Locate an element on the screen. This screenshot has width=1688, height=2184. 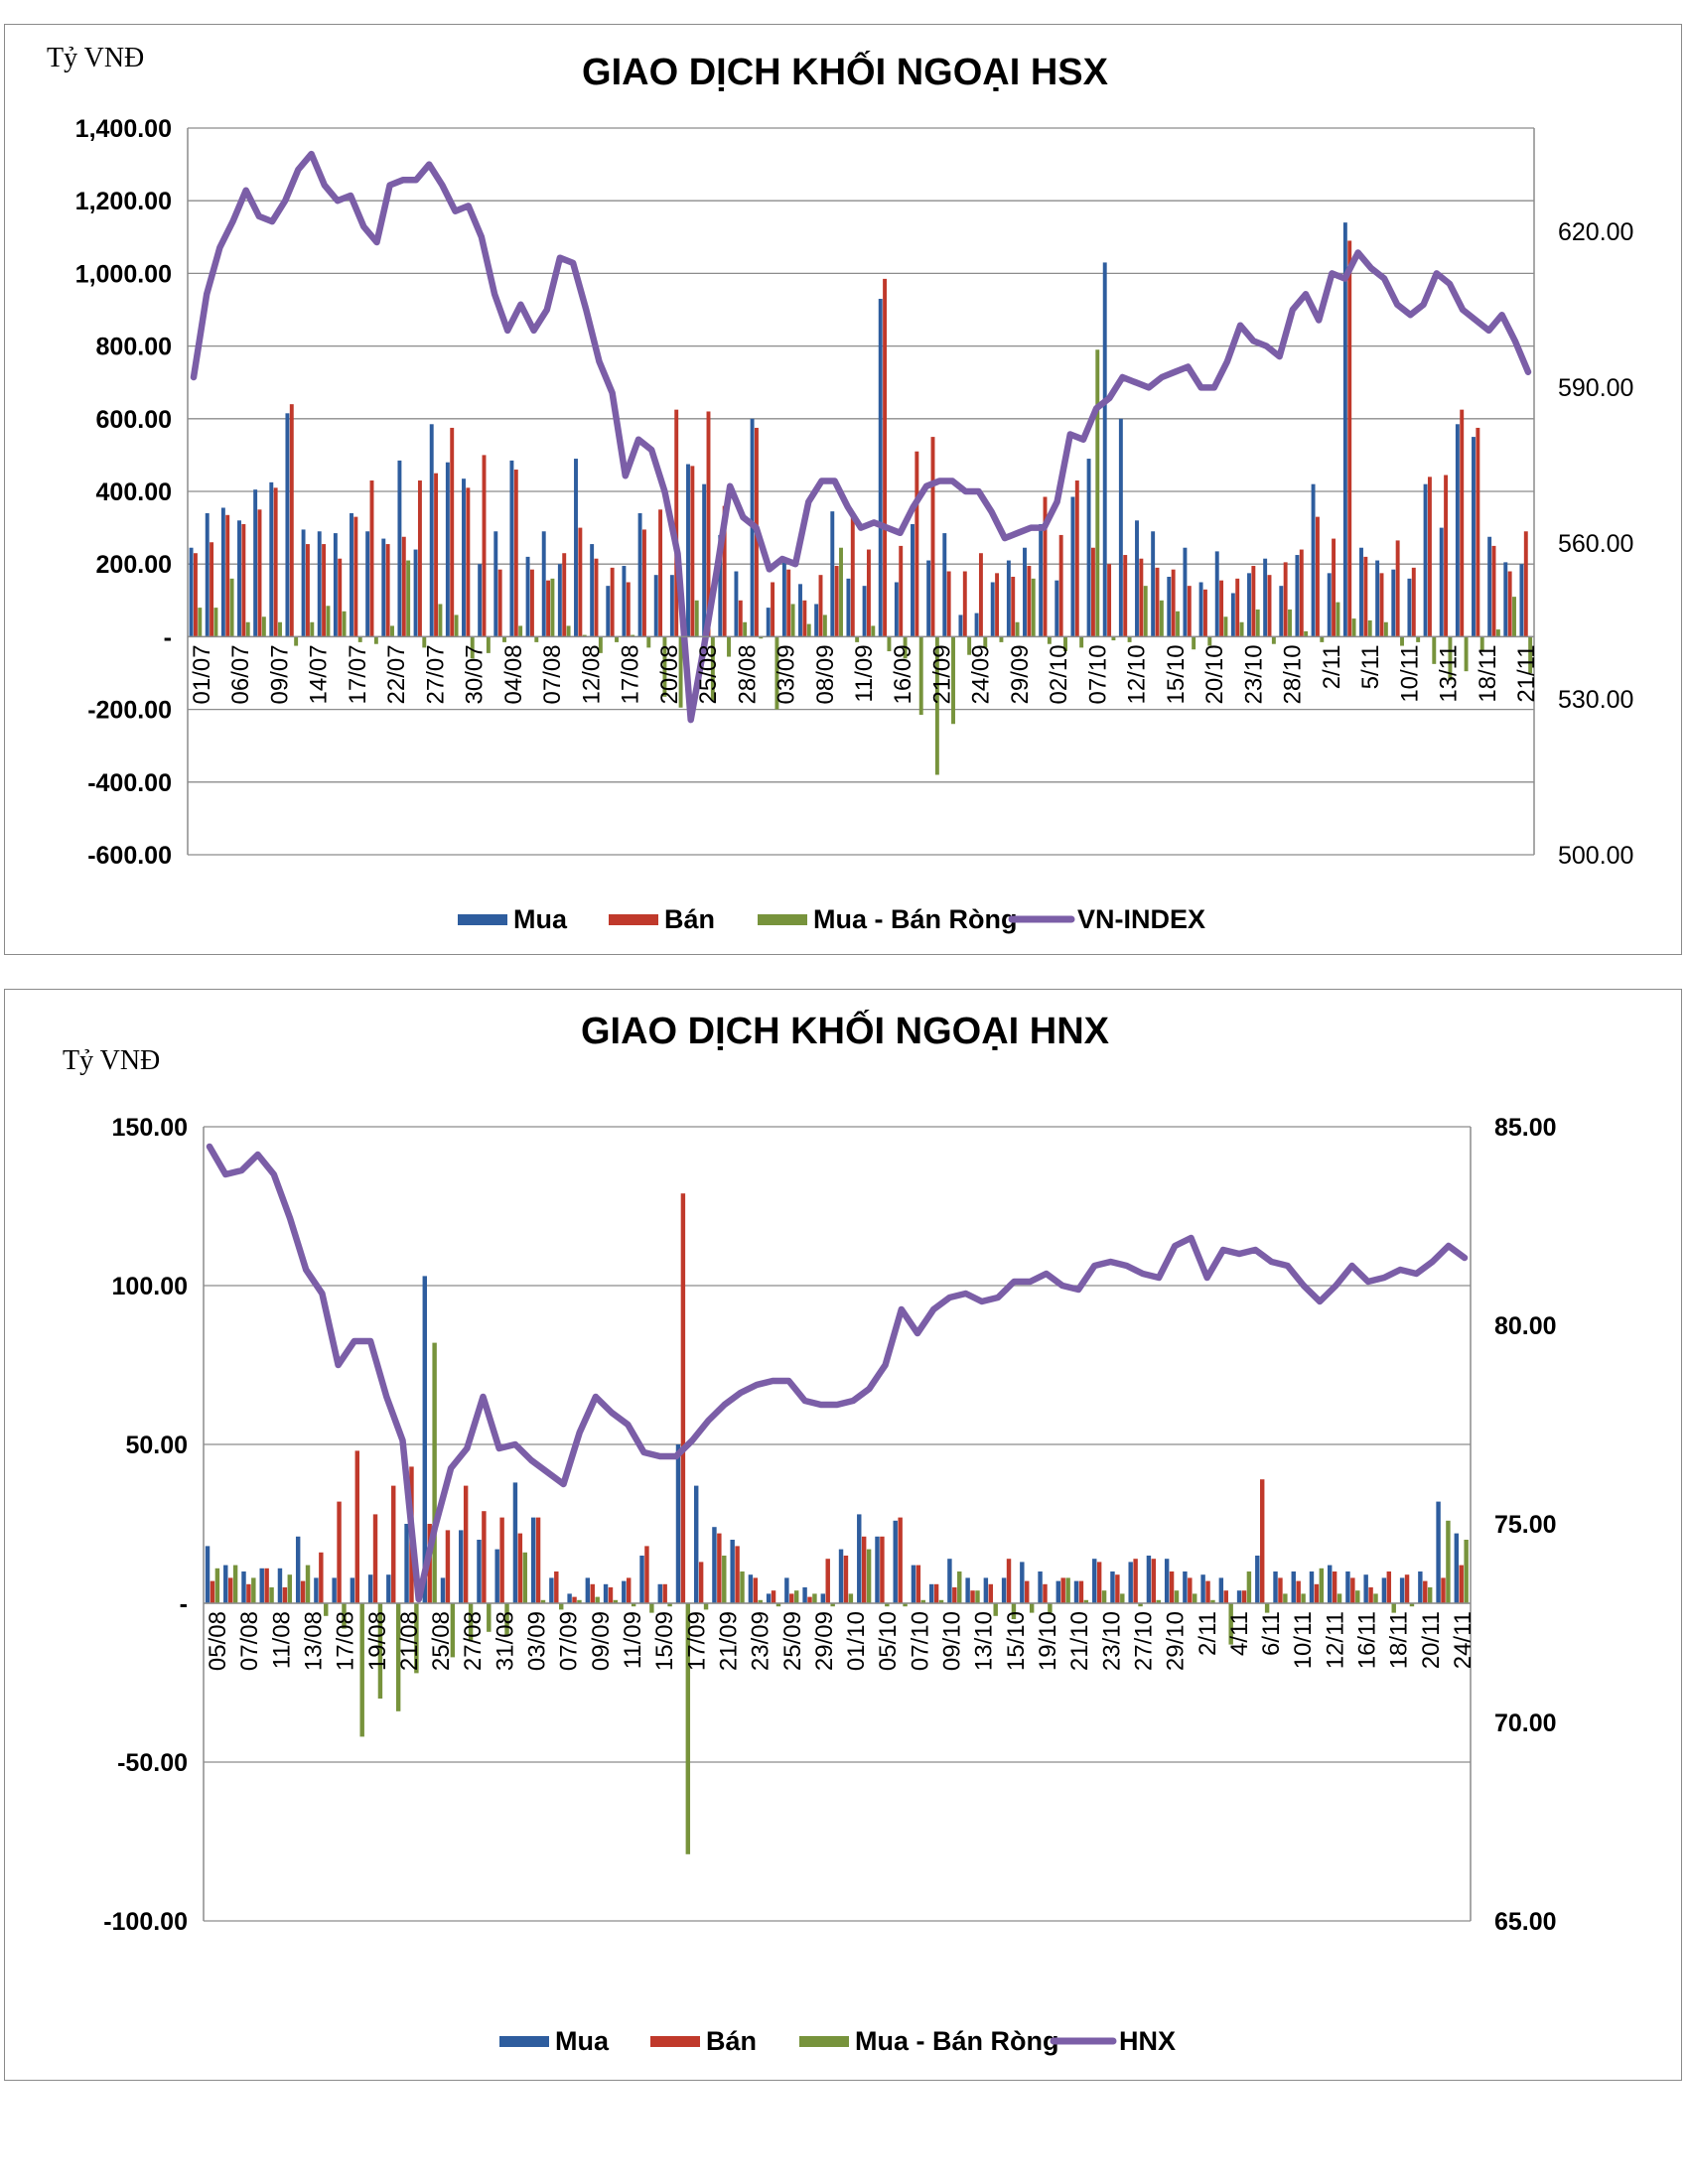
y2-tick-label: 620.00 is located at coordinates (1595, 232).